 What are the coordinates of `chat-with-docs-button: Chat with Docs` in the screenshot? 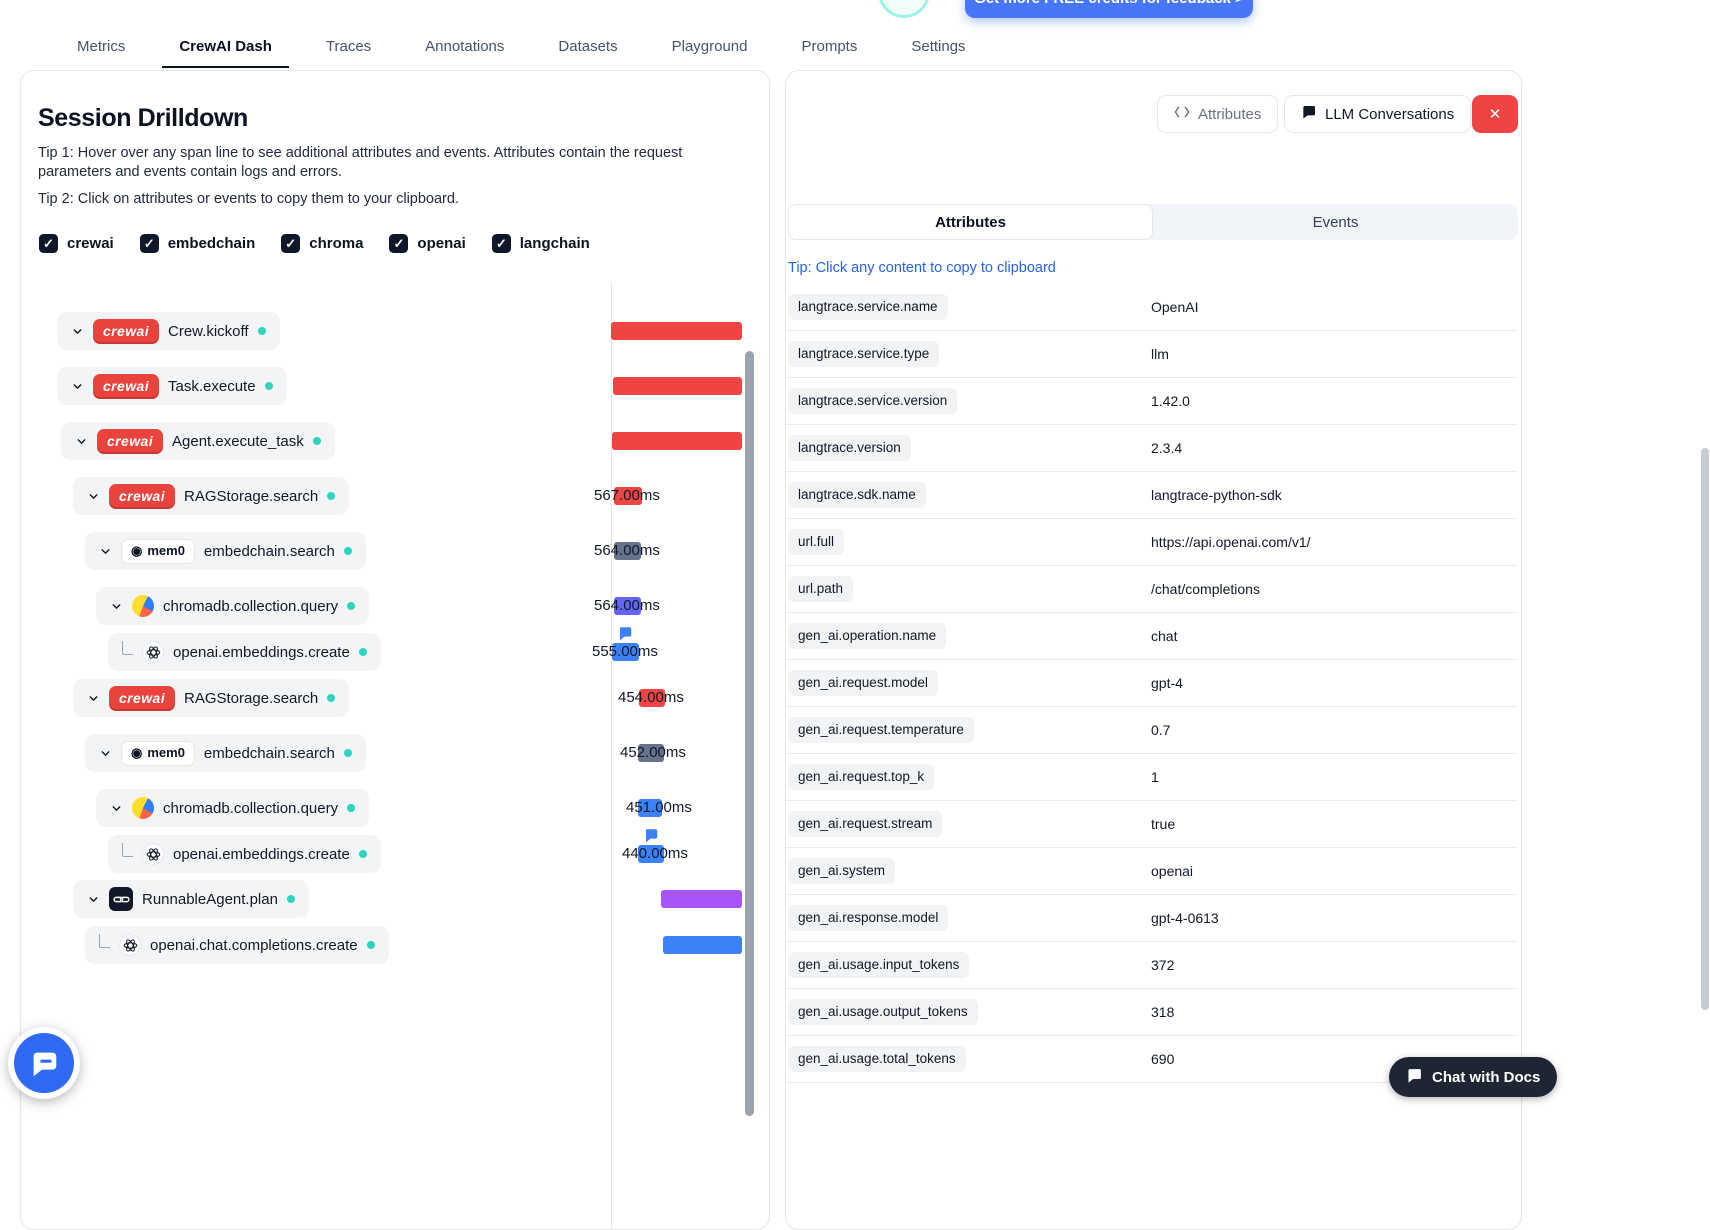 It's located at (1473, 1077).